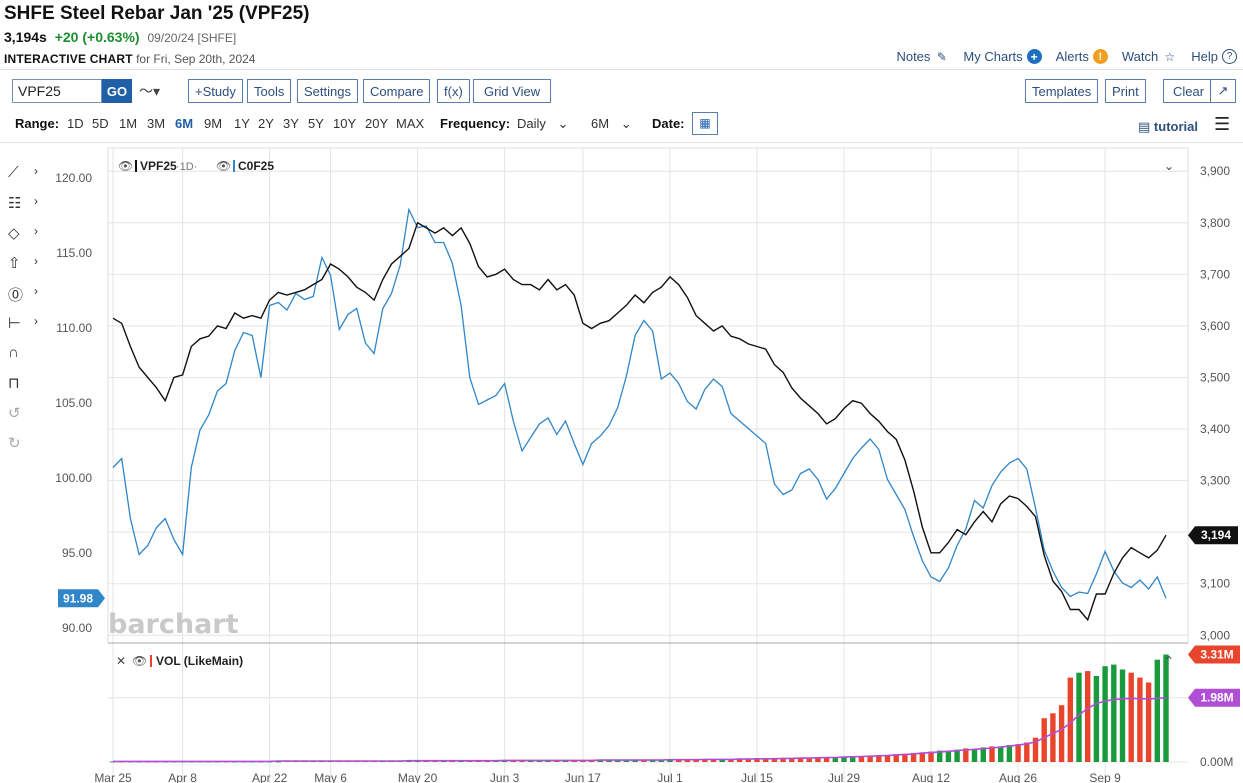 The width and height of the screenshot is (1243, 783). What do you see at coordinates (670, 777) in the screenshot?
I see `x-tick-label: Jul 1` at bounding box center [670, 777].